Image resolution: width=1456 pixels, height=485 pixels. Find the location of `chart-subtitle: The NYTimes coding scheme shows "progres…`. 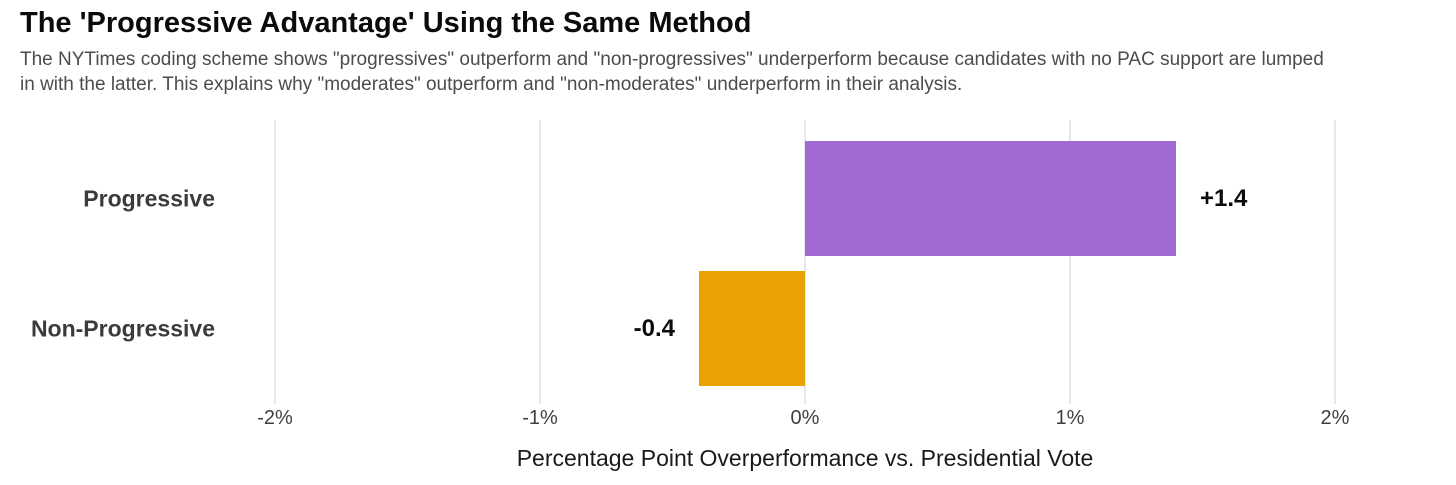

chart-subtitle: The NYTimes coding scheme shows "progres… is located at coordinates (672, 72).